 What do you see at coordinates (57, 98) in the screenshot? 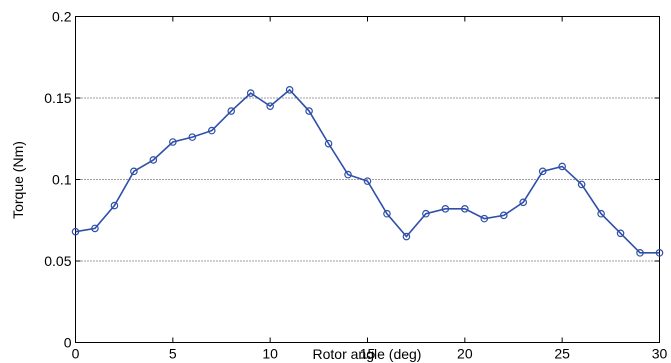
I see `y-tick-label: 0.15` at bounding box center [57, 98].